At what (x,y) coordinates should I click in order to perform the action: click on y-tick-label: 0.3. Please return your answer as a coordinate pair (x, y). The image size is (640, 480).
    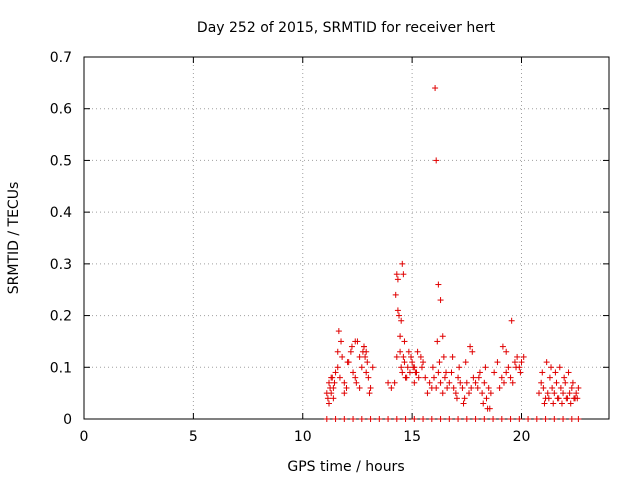
    Looking at the image, I should click on (61, 265).